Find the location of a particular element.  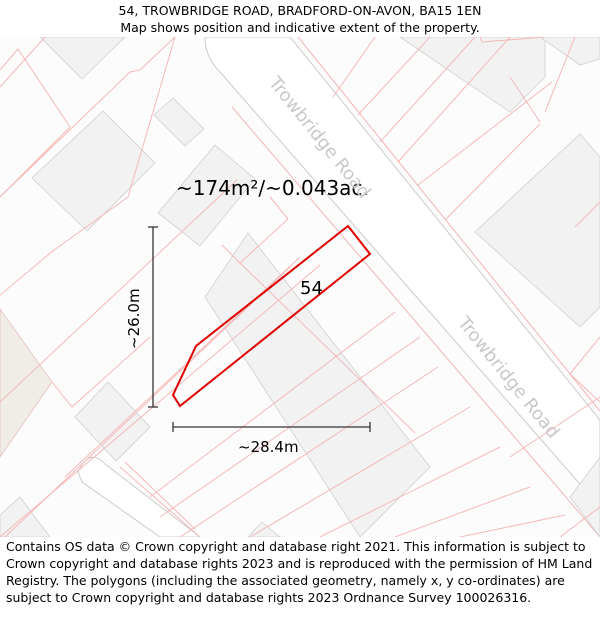

height-dimension-line is located at coordinates (153, 317).